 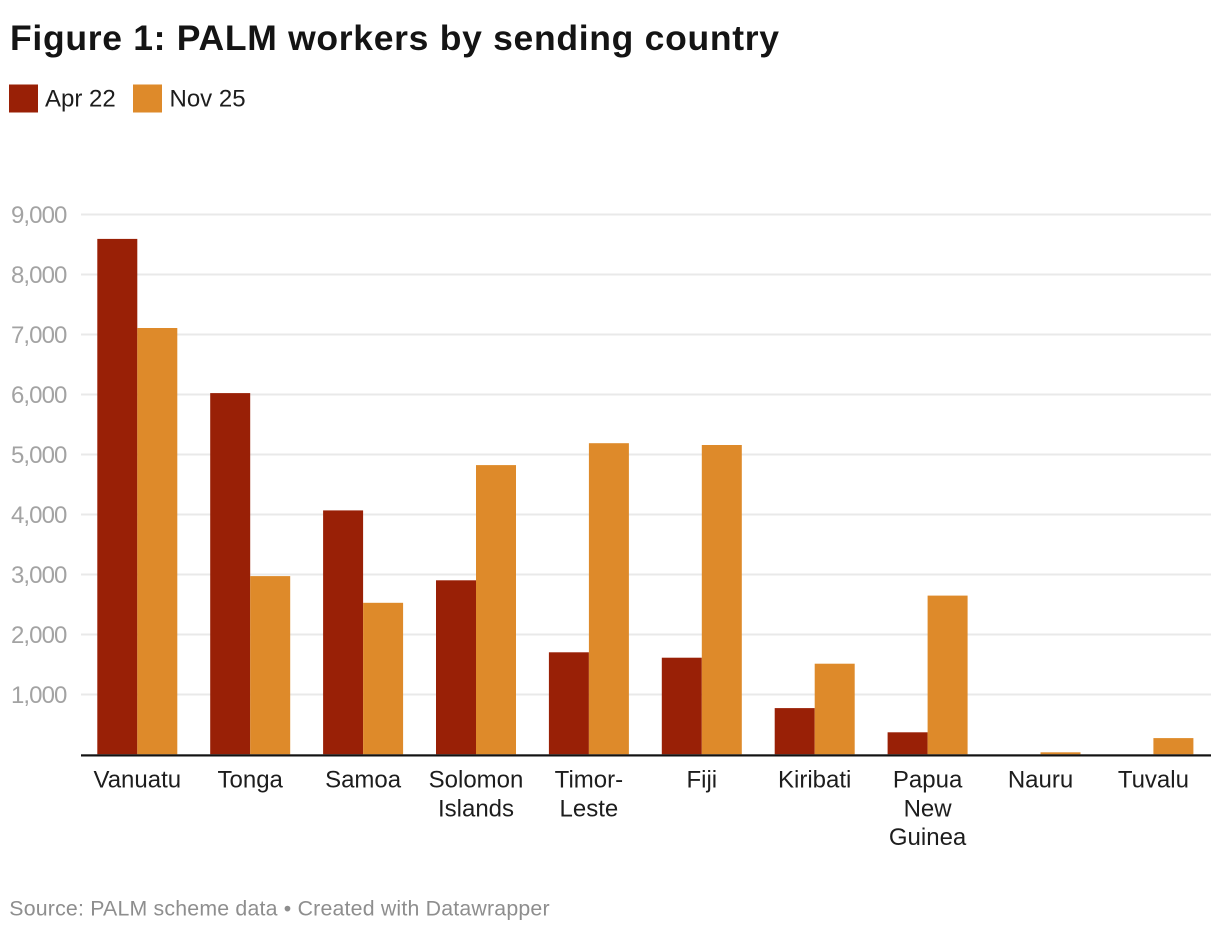 I want to click on svg-text: 7,000, so click(x=39, y=335).